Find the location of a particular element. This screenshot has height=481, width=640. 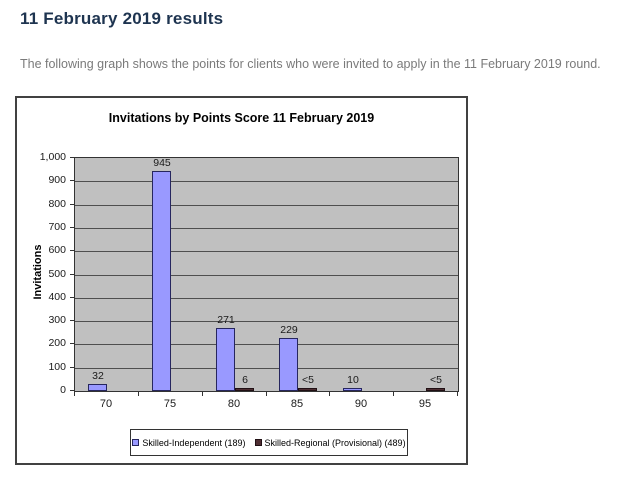

x-axis-category-label: 70 is located at coordinates (106, 404).